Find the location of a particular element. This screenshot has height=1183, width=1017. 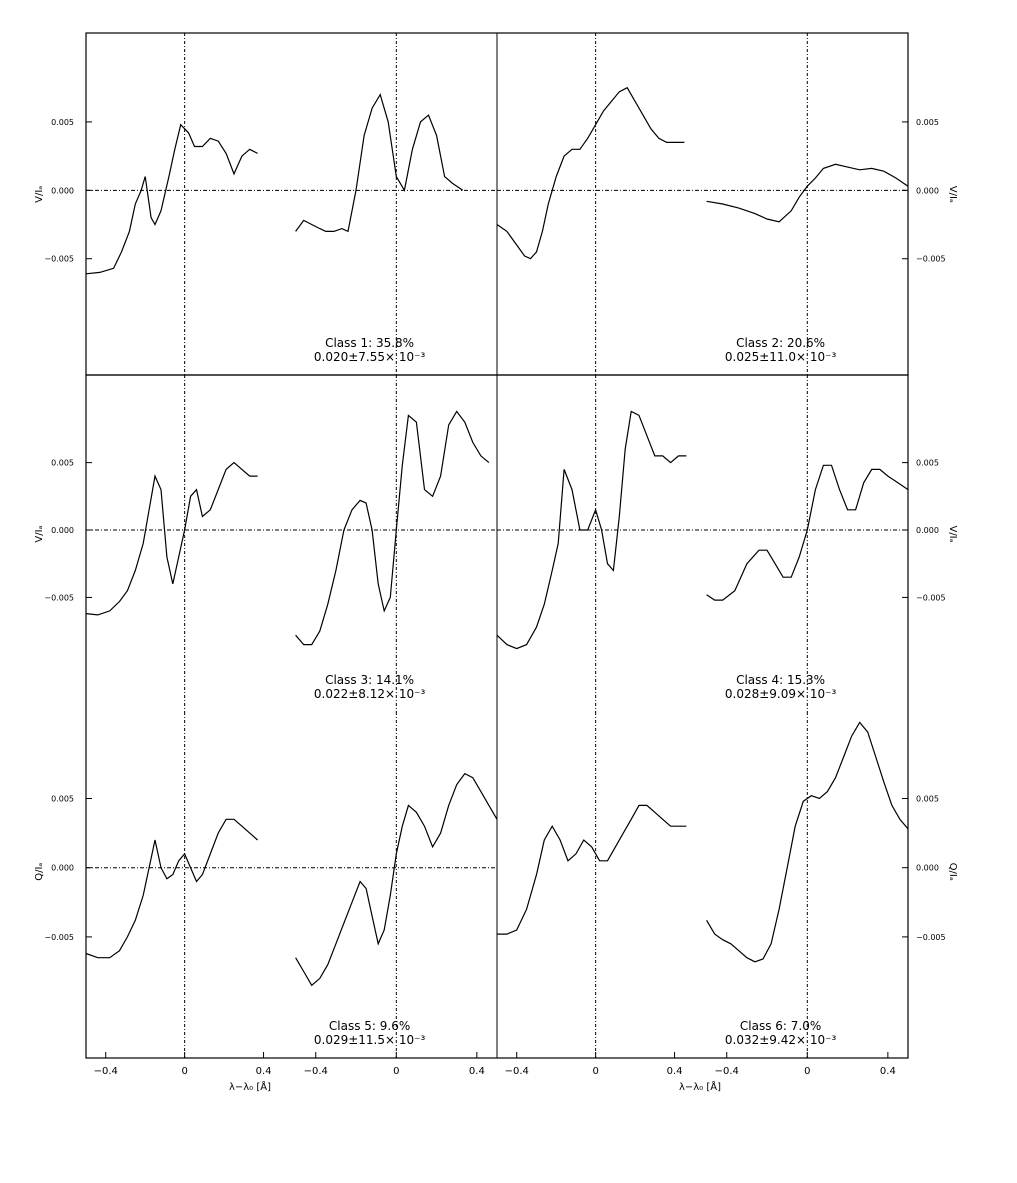

class-stats-label: 0.028±9.09× 10⁻³ is located at coordinates (781, 694).